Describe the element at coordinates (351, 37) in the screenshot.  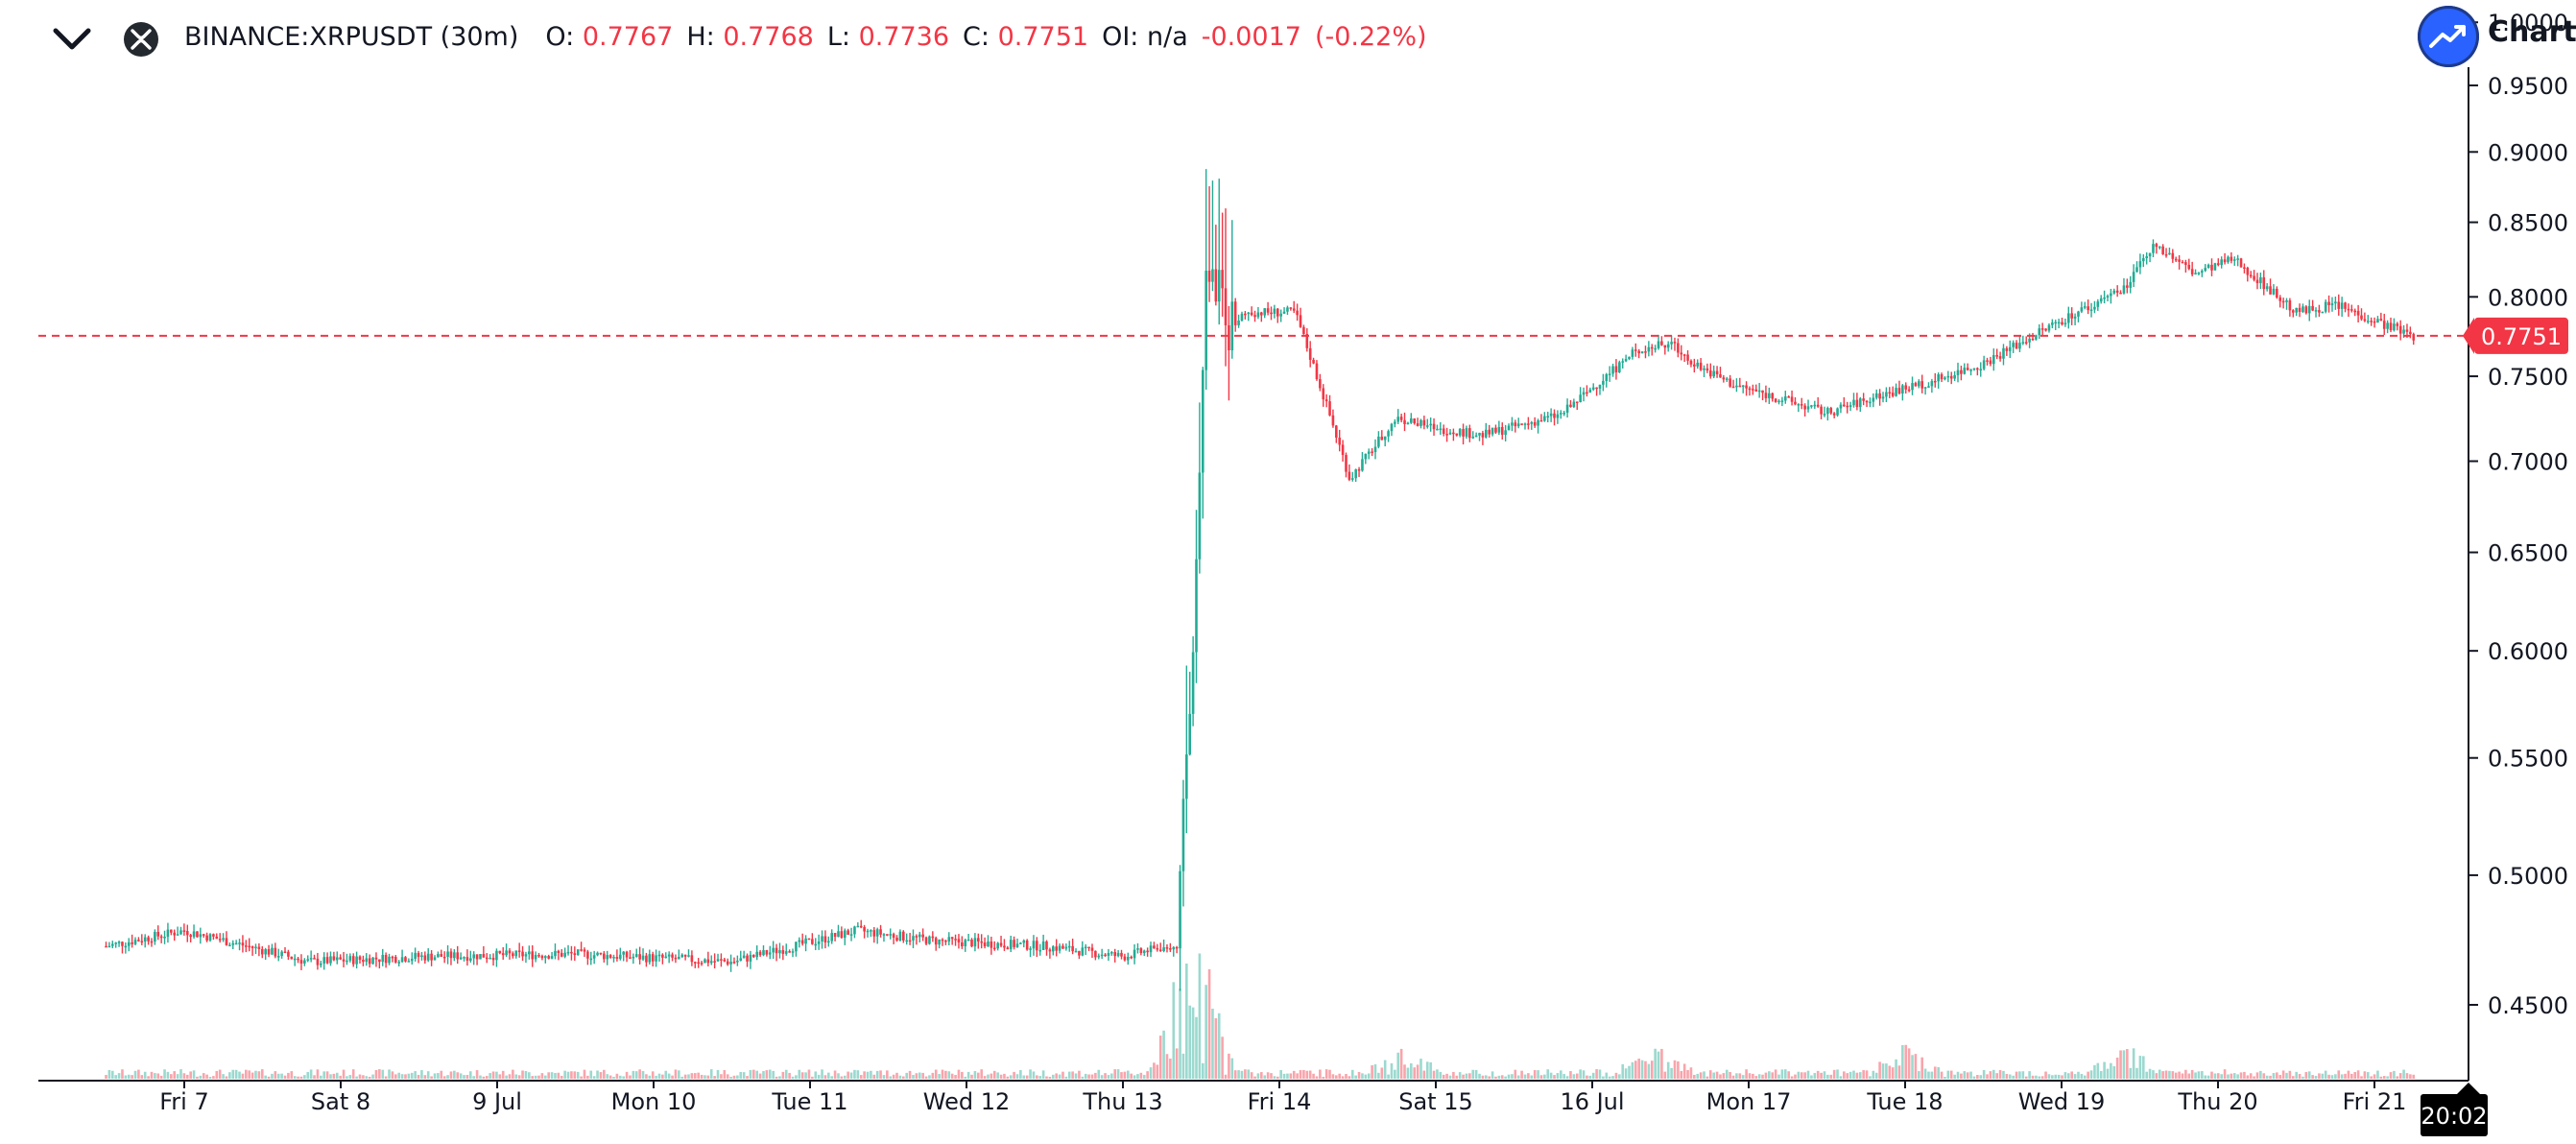
I see `symbol-name: BINANCE:XRPUSDT (30m)` at that location.